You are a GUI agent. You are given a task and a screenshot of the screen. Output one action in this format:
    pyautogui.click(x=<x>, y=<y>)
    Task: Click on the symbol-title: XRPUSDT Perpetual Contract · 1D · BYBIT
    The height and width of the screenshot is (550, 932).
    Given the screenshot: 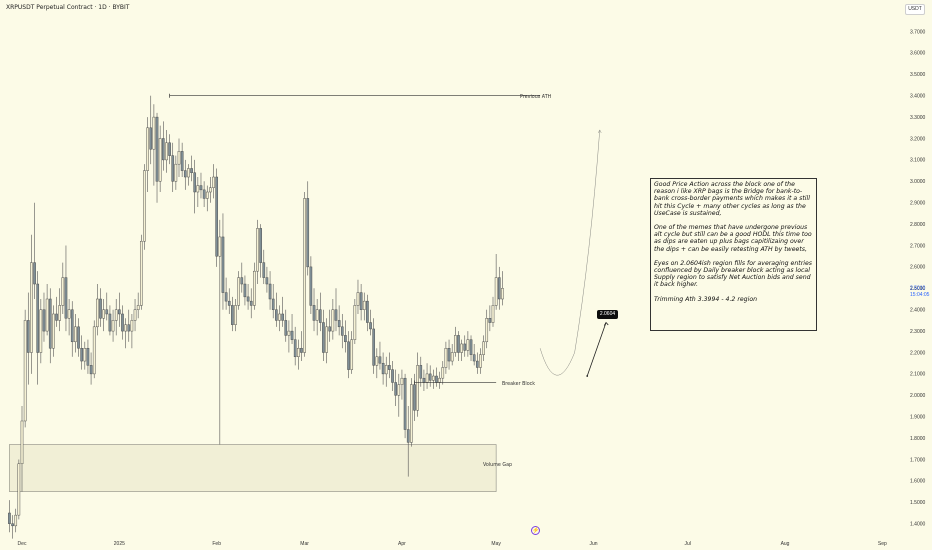 What is the action you would take?
    pyautogui.click(x=68, y=7)
    